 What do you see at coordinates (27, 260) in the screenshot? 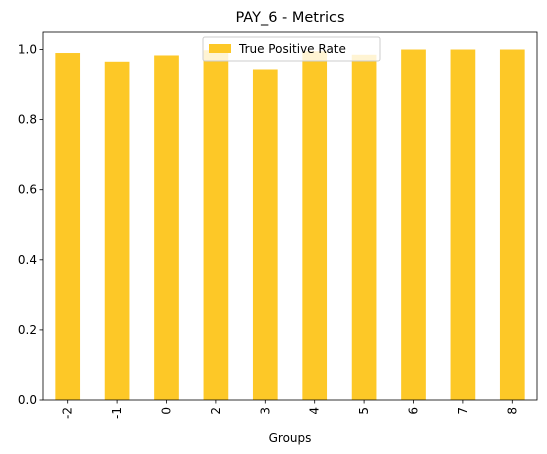
I see `y-tick-label: 0.4` at bounding box center [27, 260].